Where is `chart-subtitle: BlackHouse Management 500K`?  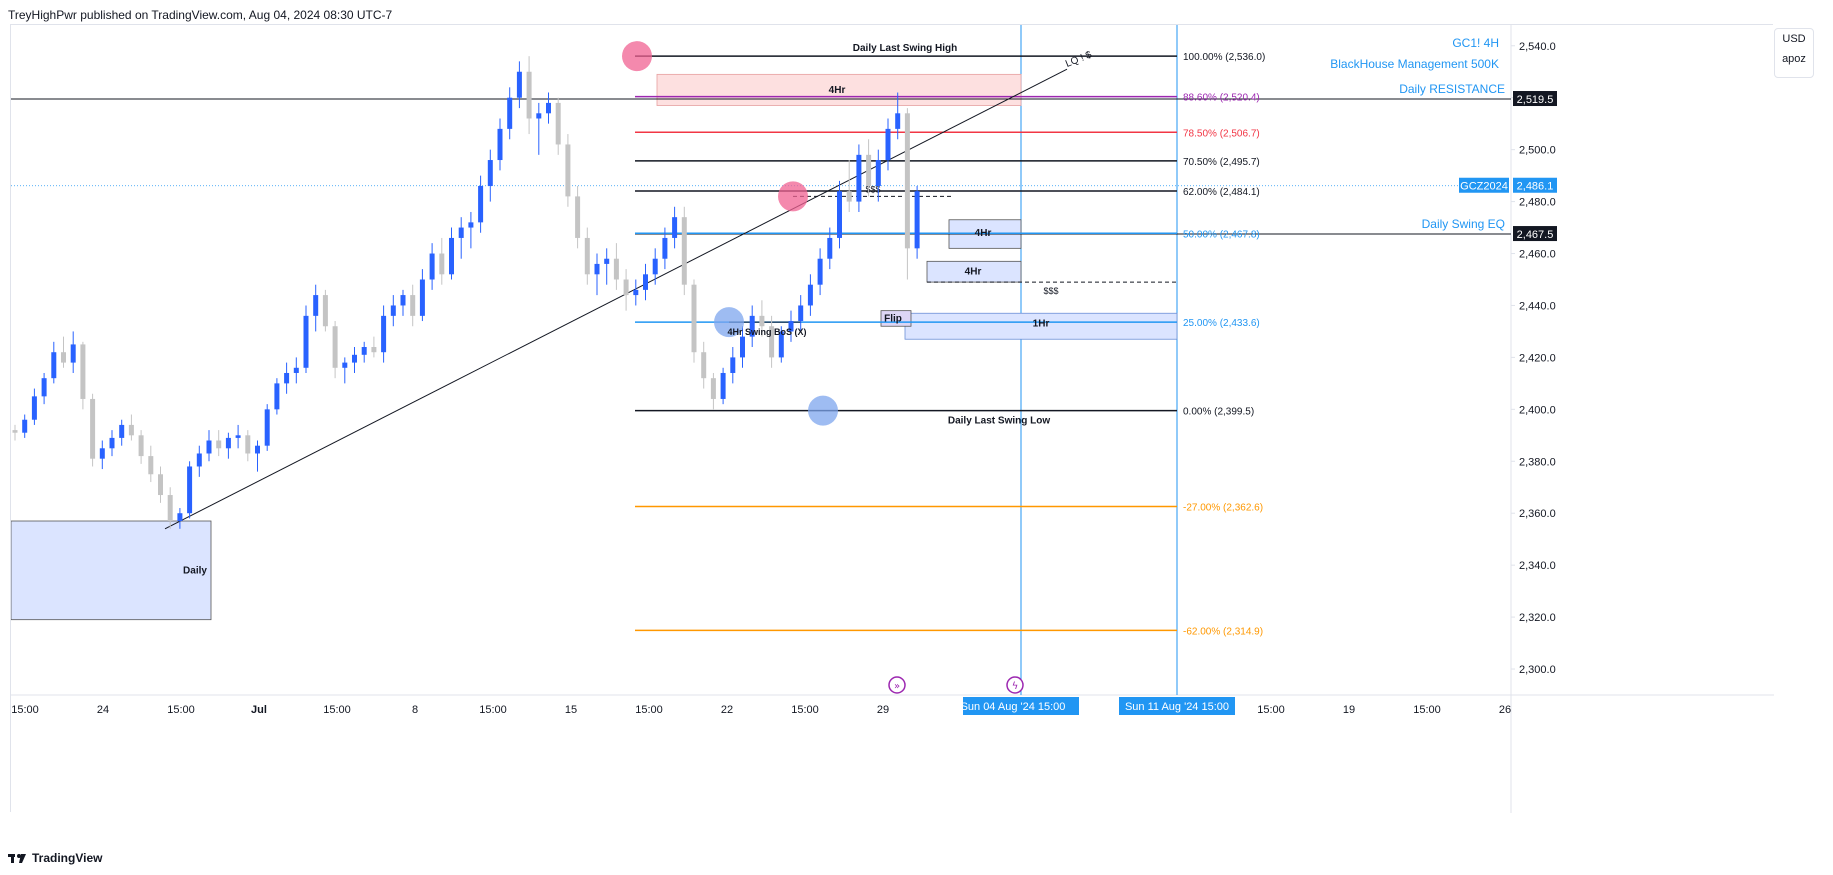
chart-subtitle: BlackHouse Management 500K is located at coordinates (1414, 64).